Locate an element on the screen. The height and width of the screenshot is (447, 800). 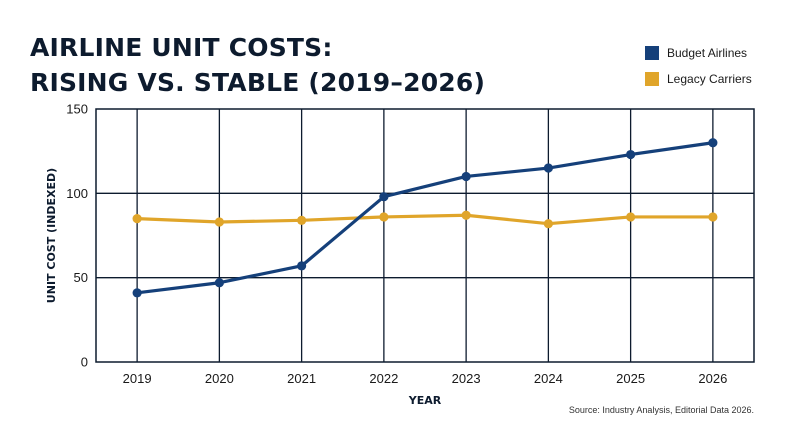
data-point-budget-airlines-2020 is located at coordinates (219, 283).